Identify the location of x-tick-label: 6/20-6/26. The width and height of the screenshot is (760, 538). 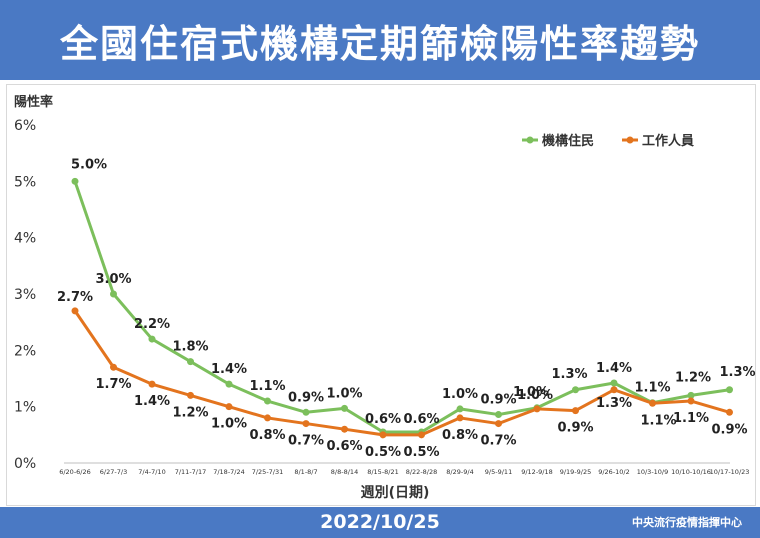
(75, 472).